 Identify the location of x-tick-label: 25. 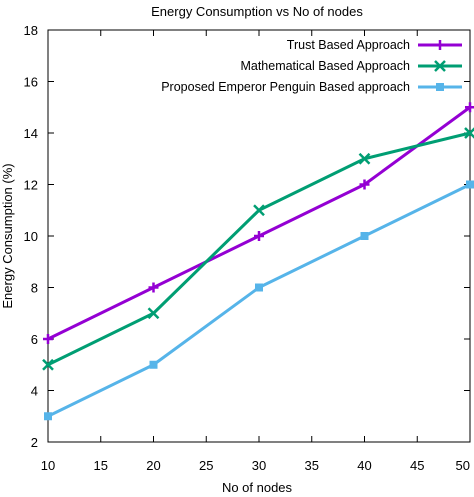
(206, 465).